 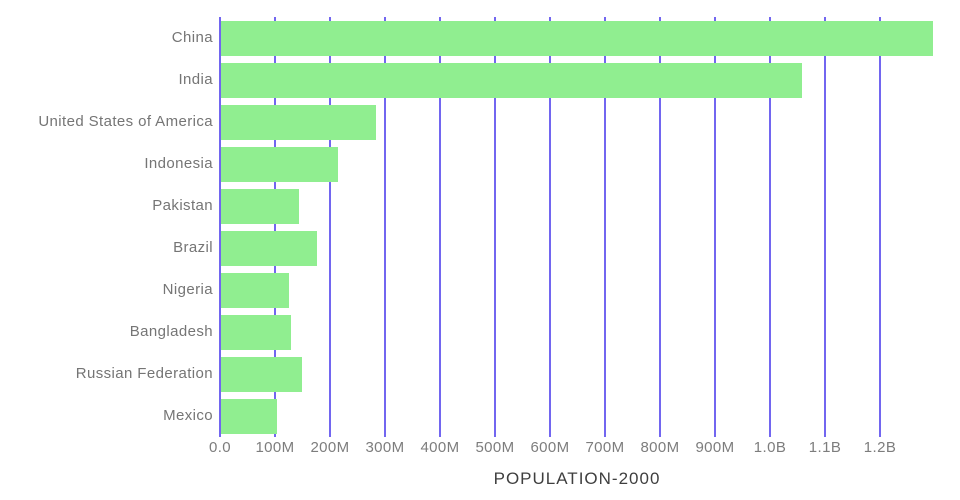 What do you see at coordinates (195, 79) in the screenshot?
I see `y-label-india: India` at bounding box center [195, 79].